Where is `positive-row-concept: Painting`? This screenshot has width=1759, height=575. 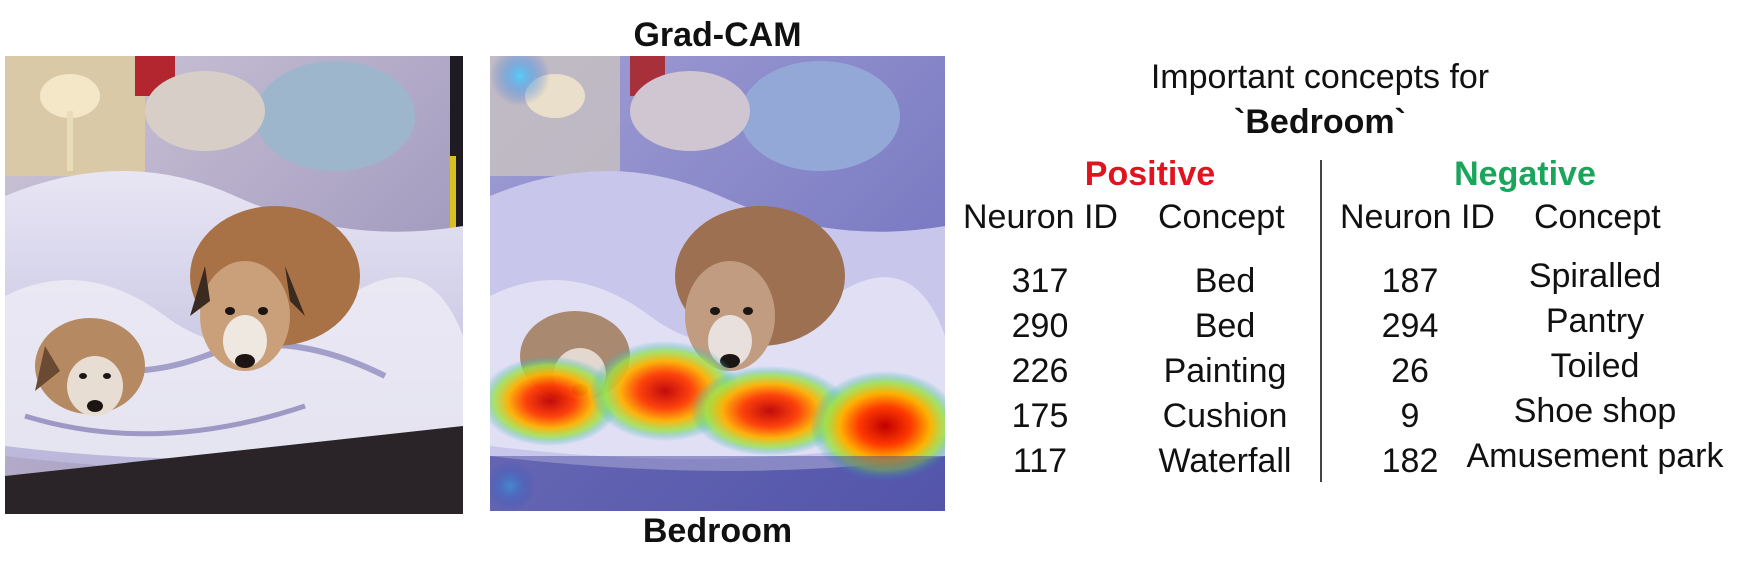 positive-row-concept: Painting is located at coordinates (1225, 371).